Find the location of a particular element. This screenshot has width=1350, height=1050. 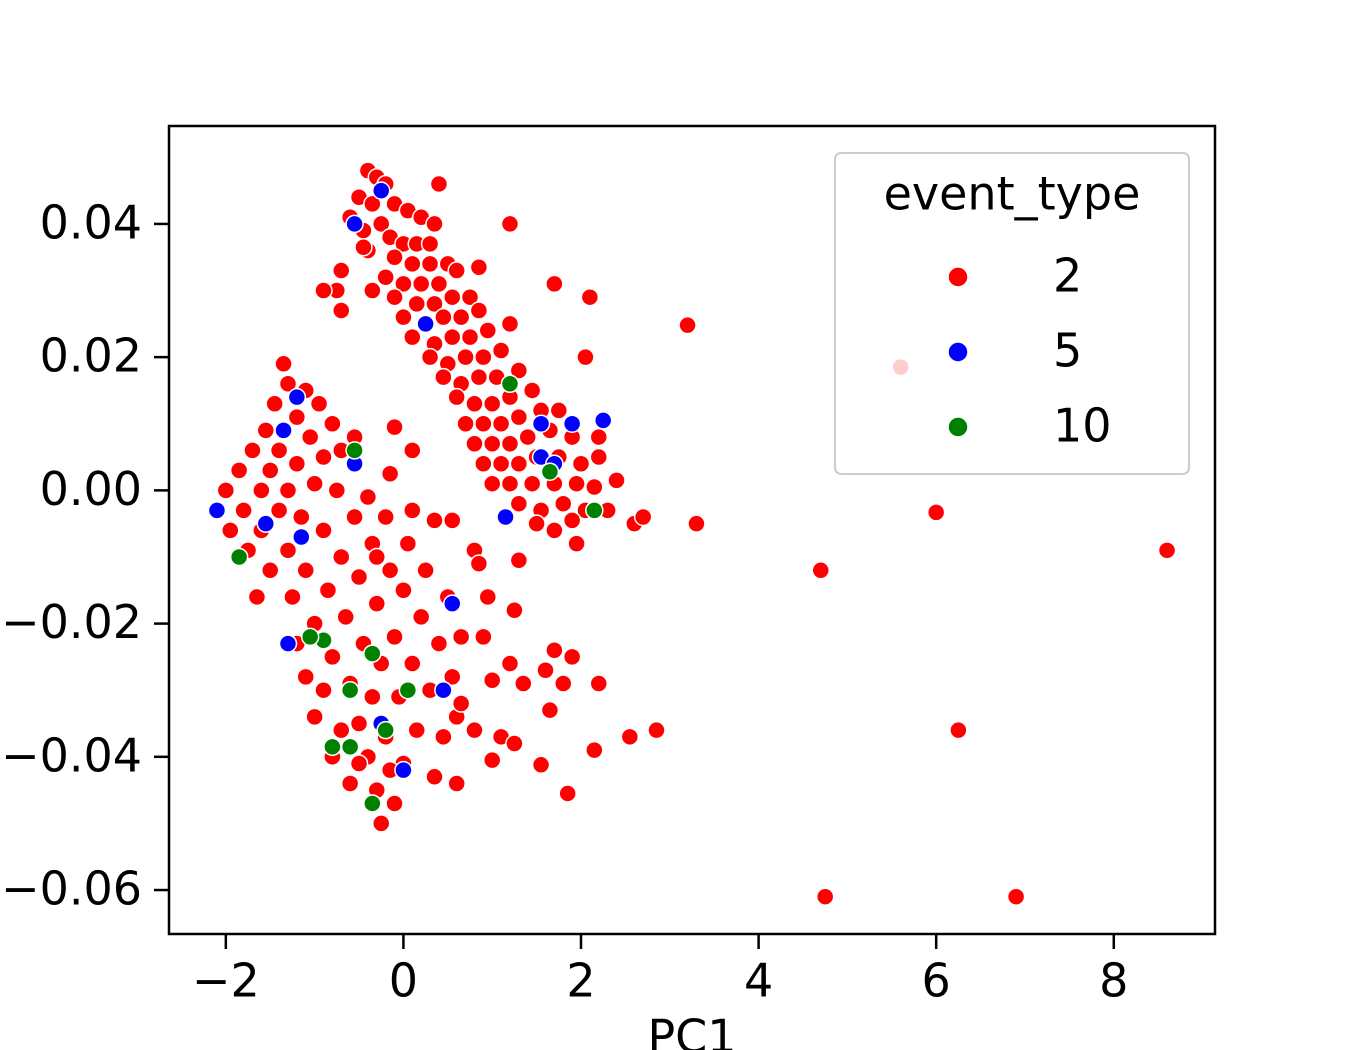

x-axis-label: PC1 is located at coordinates (691, 1030).